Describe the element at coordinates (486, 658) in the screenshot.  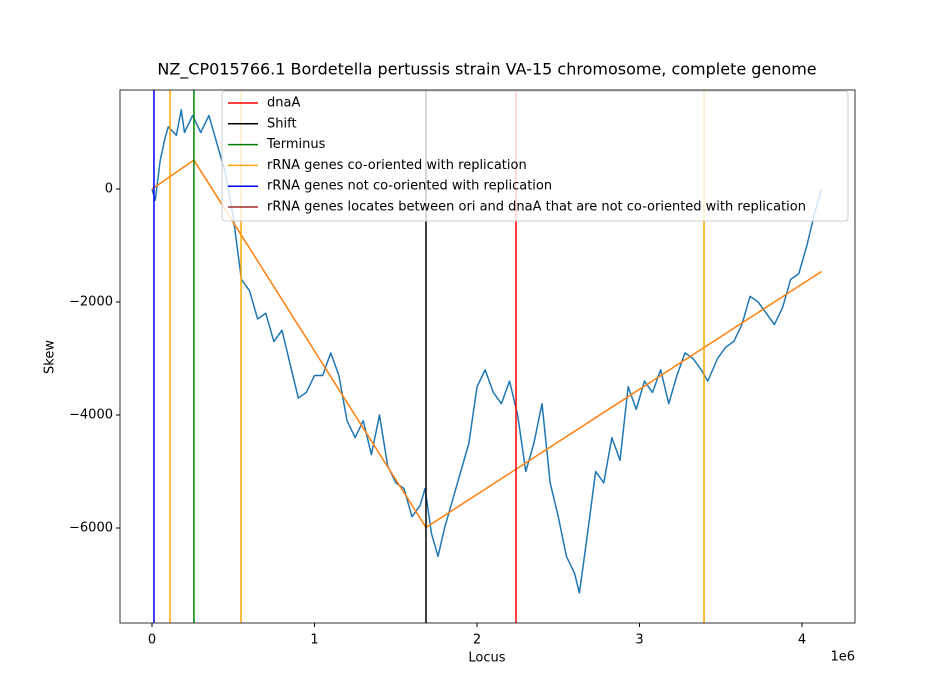
I see `x-axis-label: Locus` at that location.